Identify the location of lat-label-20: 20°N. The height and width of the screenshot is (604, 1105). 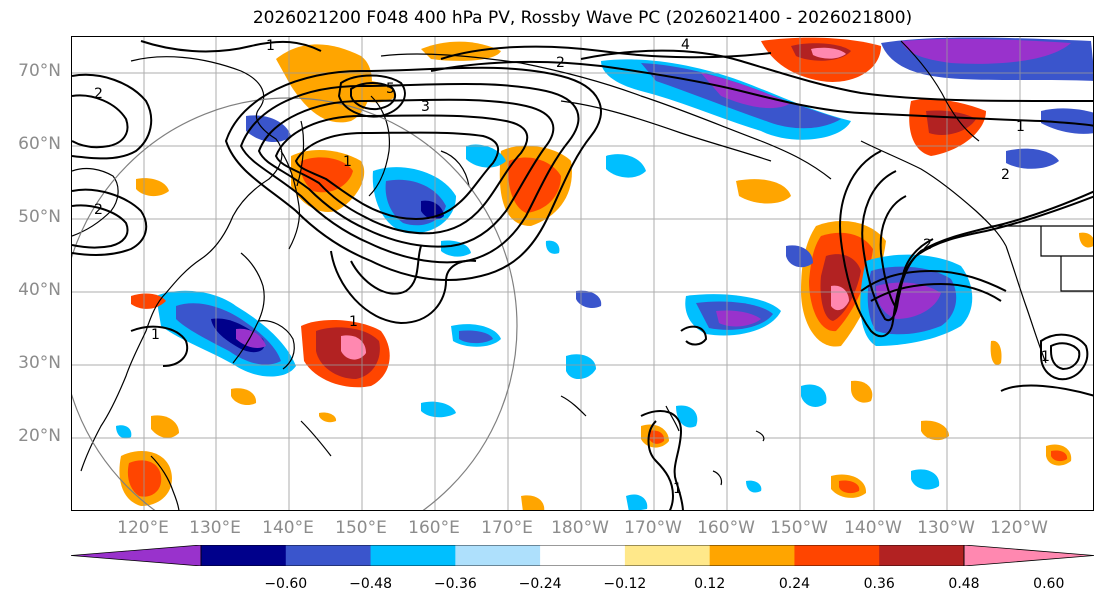
(39, 436).